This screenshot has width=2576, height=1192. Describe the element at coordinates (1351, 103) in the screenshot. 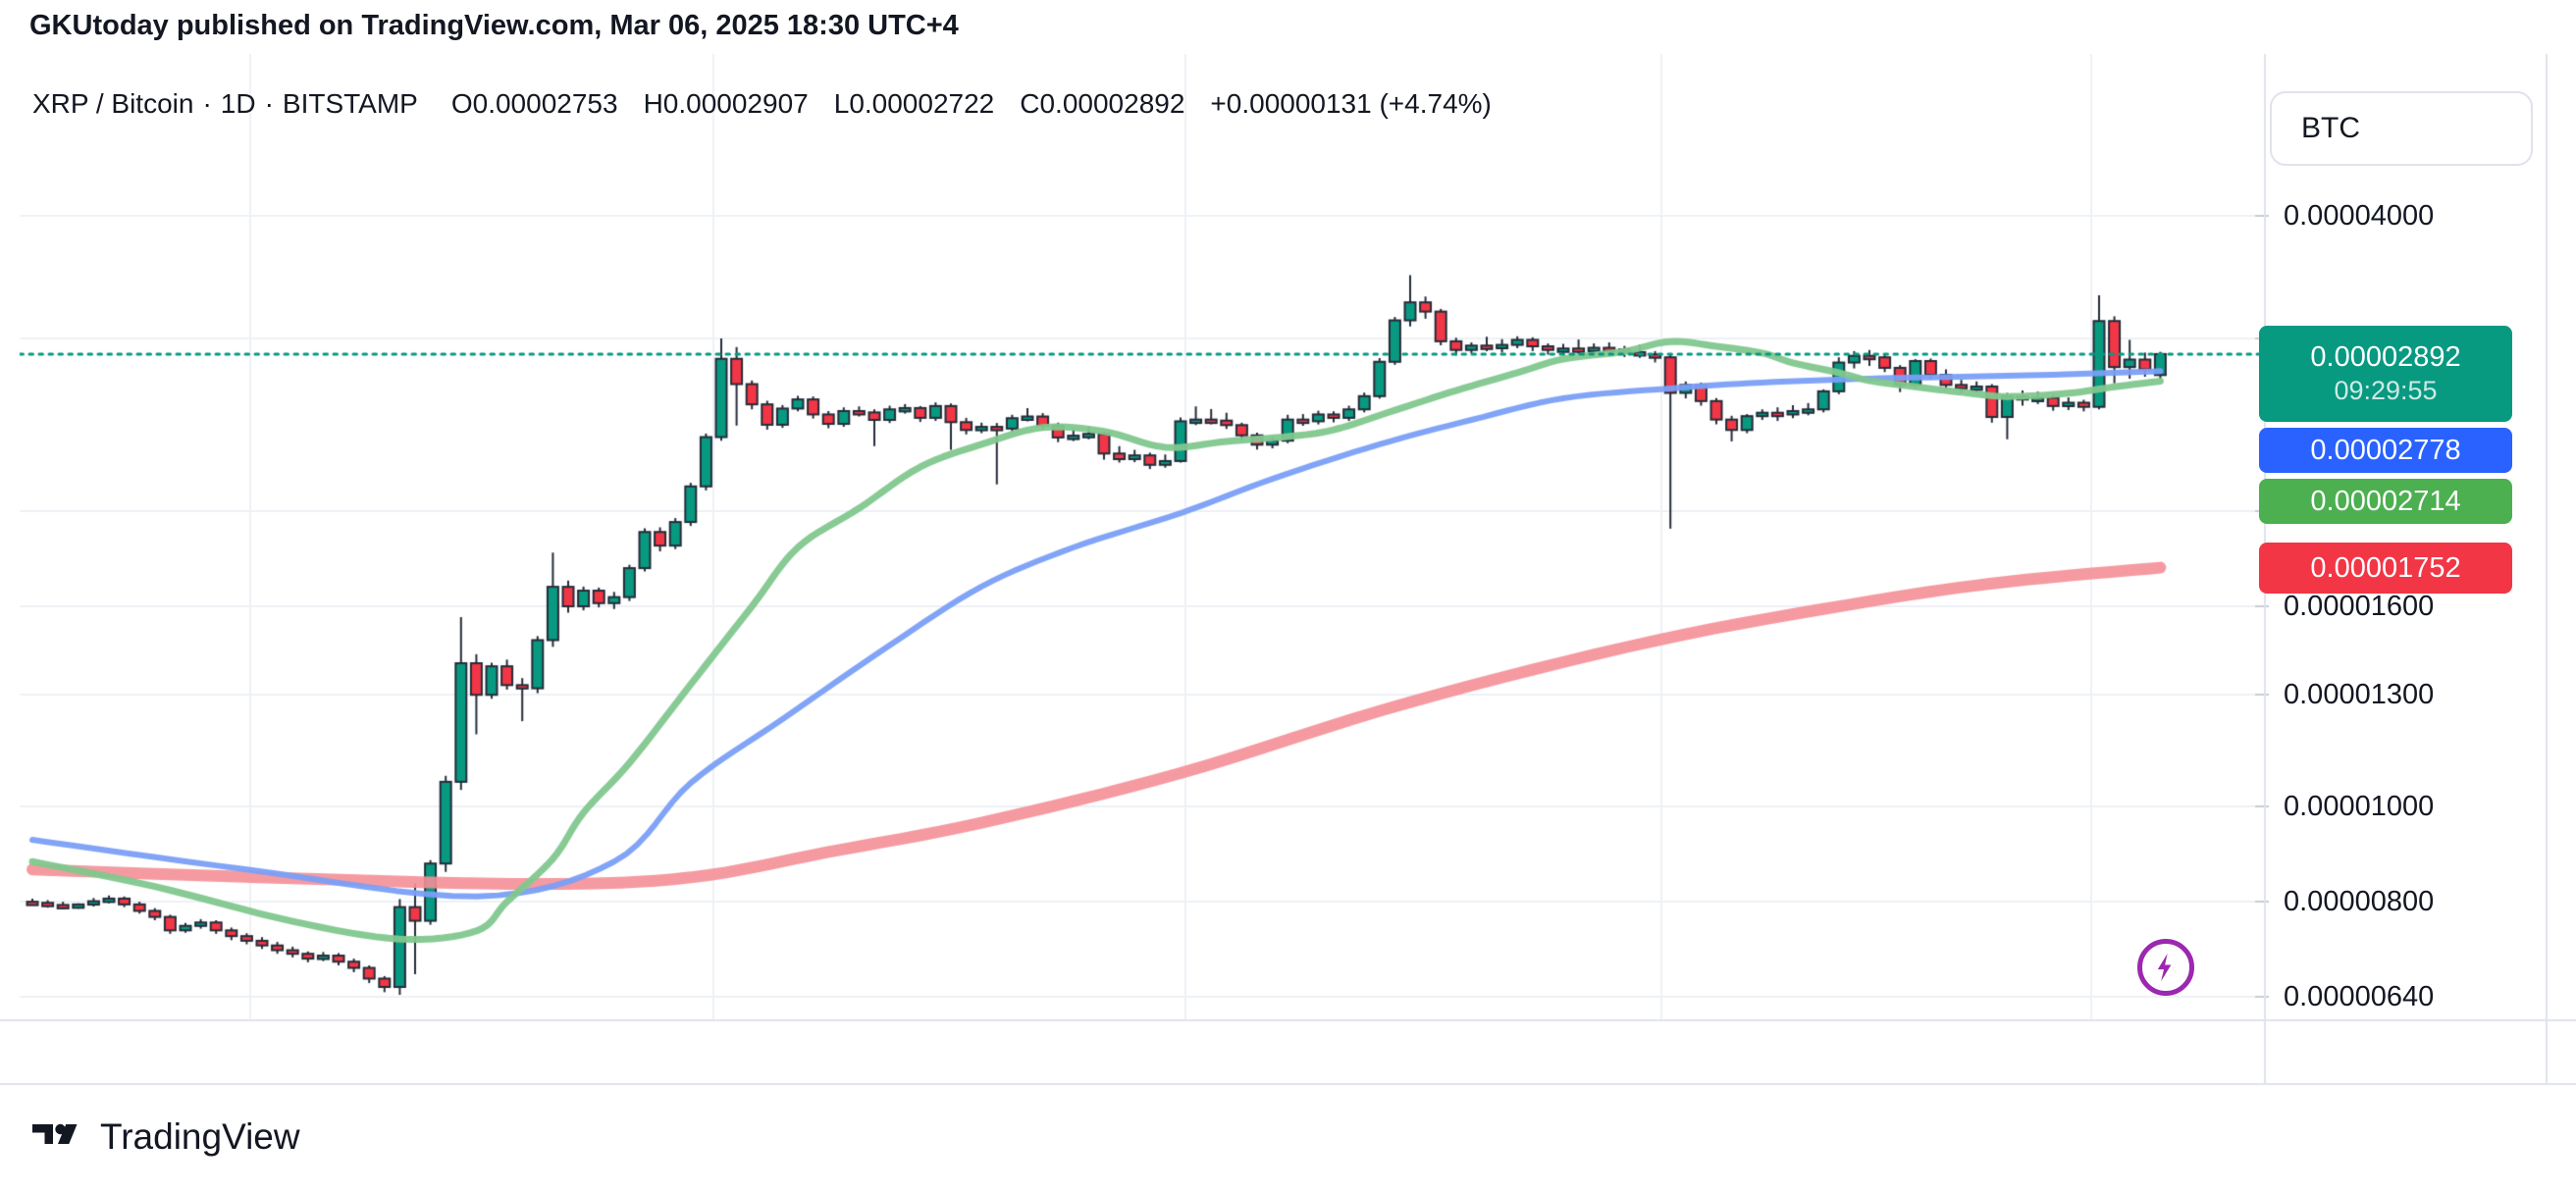

I see `ohlc-change-value: +0.00000131 (+4.74%)` at that location.